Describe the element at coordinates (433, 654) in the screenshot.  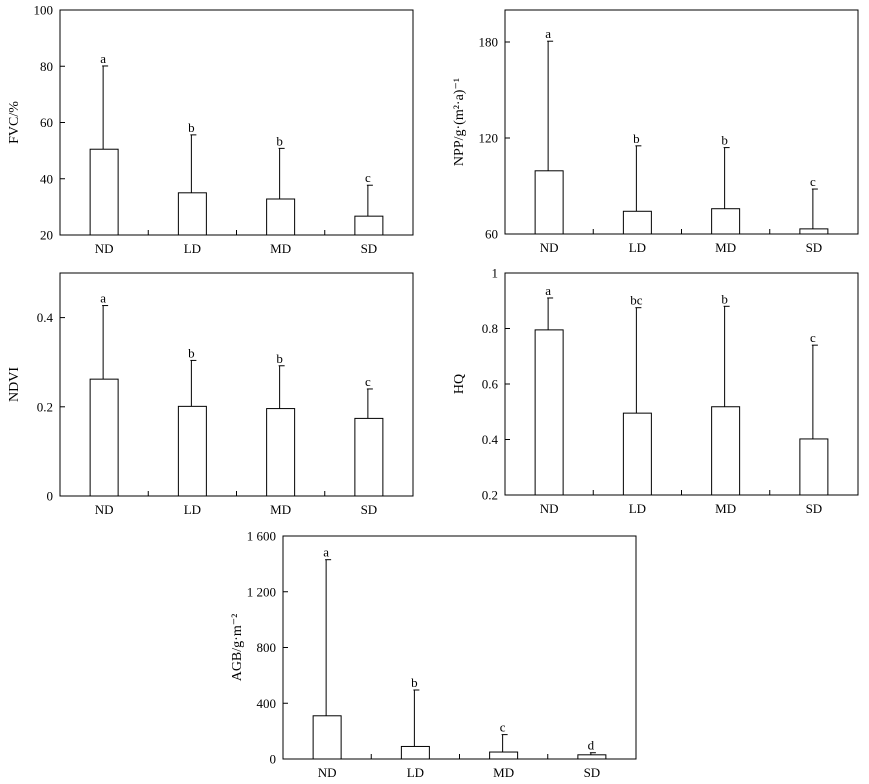
I see `chart-agb: 0 400 800 1 200 1 600 a ND b LD c MD d SD AGB/g·m⁻²` at that location.